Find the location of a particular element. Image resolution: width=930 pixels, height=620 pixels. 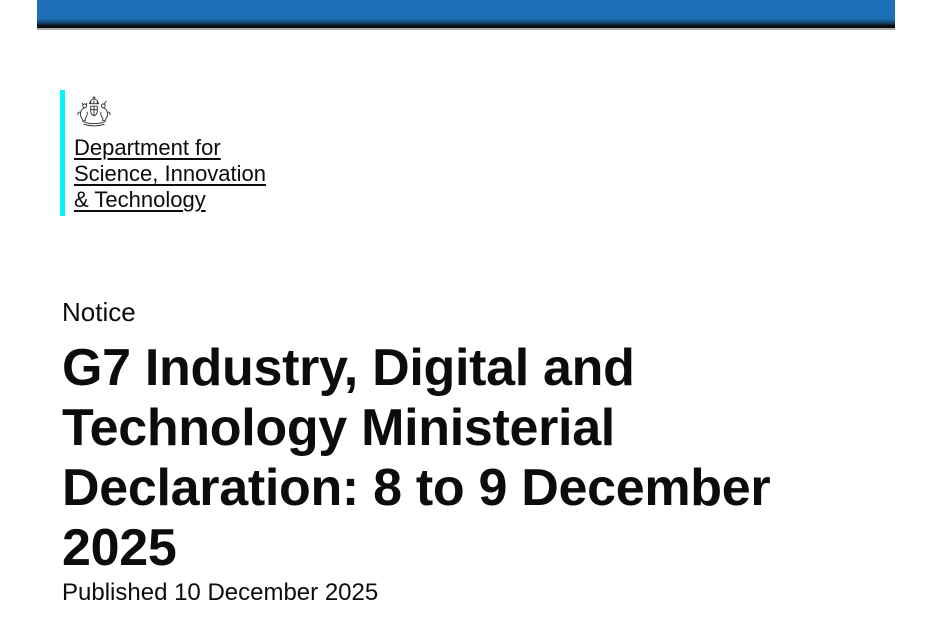

document-type-caption: Notice is located at coordinates (99, 312).